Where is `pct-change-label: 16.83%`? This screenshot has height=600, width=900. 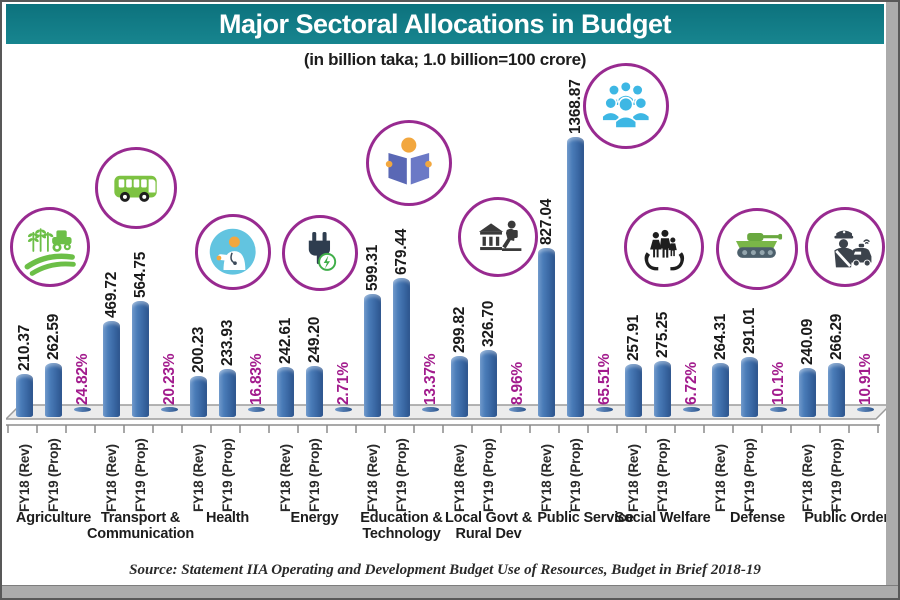
pct-change-label: 16.83% is located at coordinates (256, 379).